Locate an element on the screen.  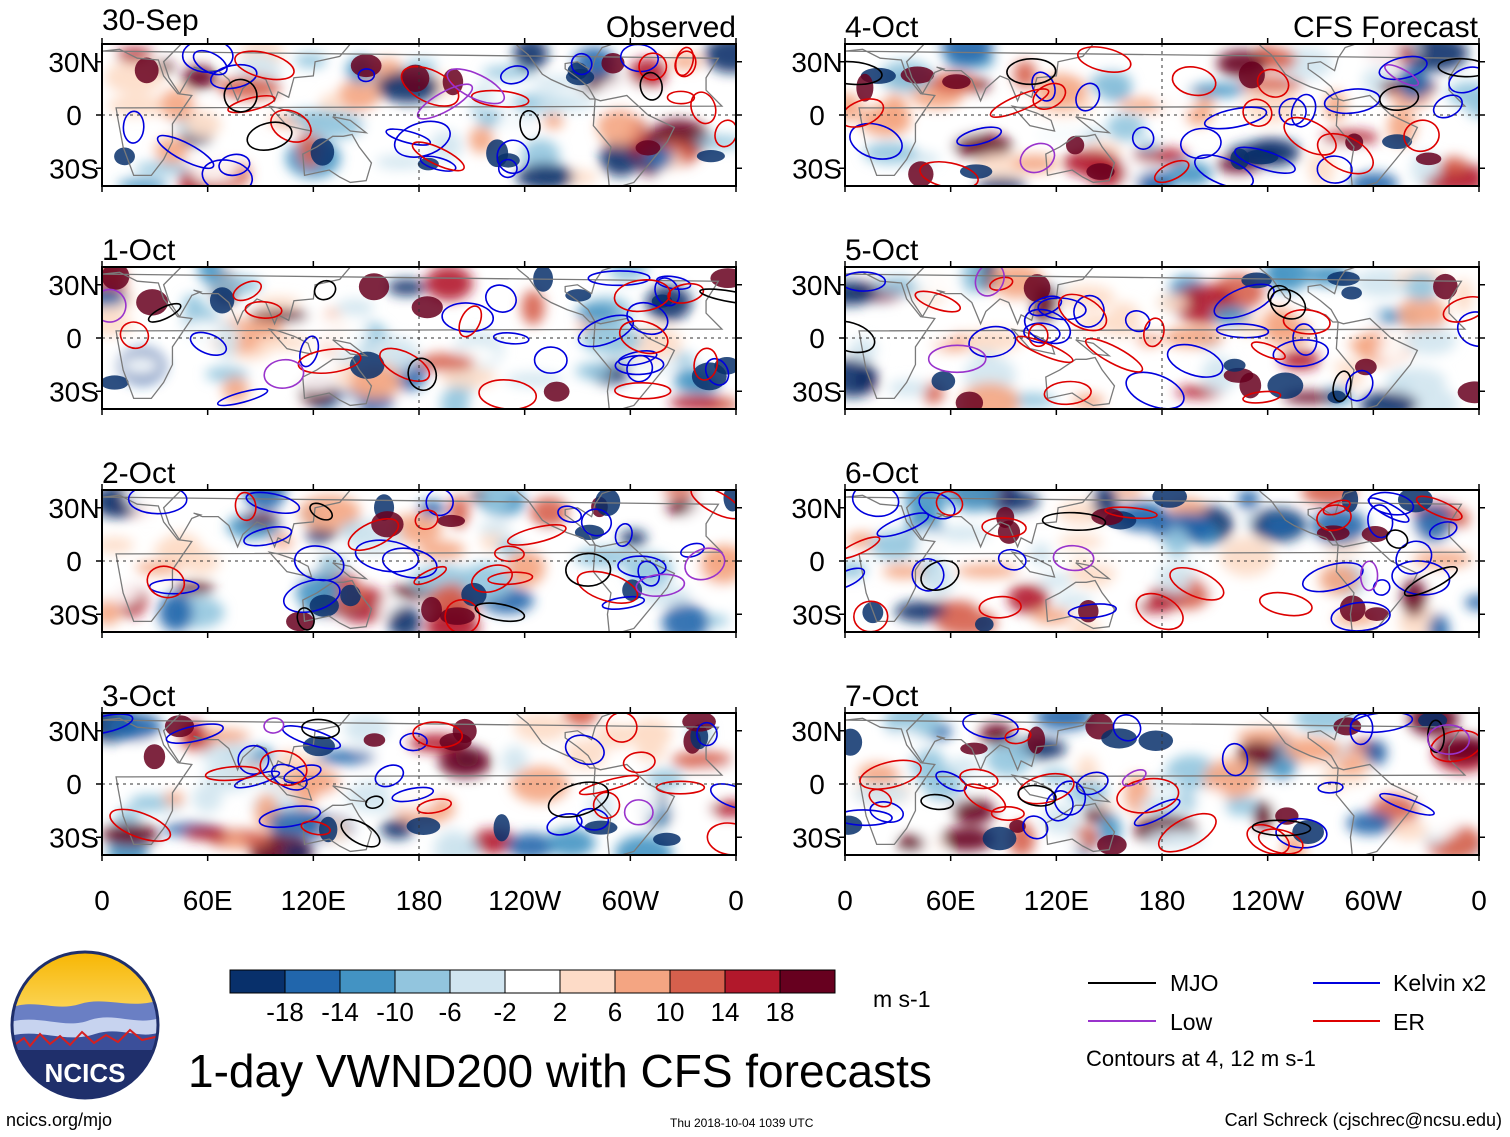
panel-date-label: 7-Oct is located at coordinates (882, 696).